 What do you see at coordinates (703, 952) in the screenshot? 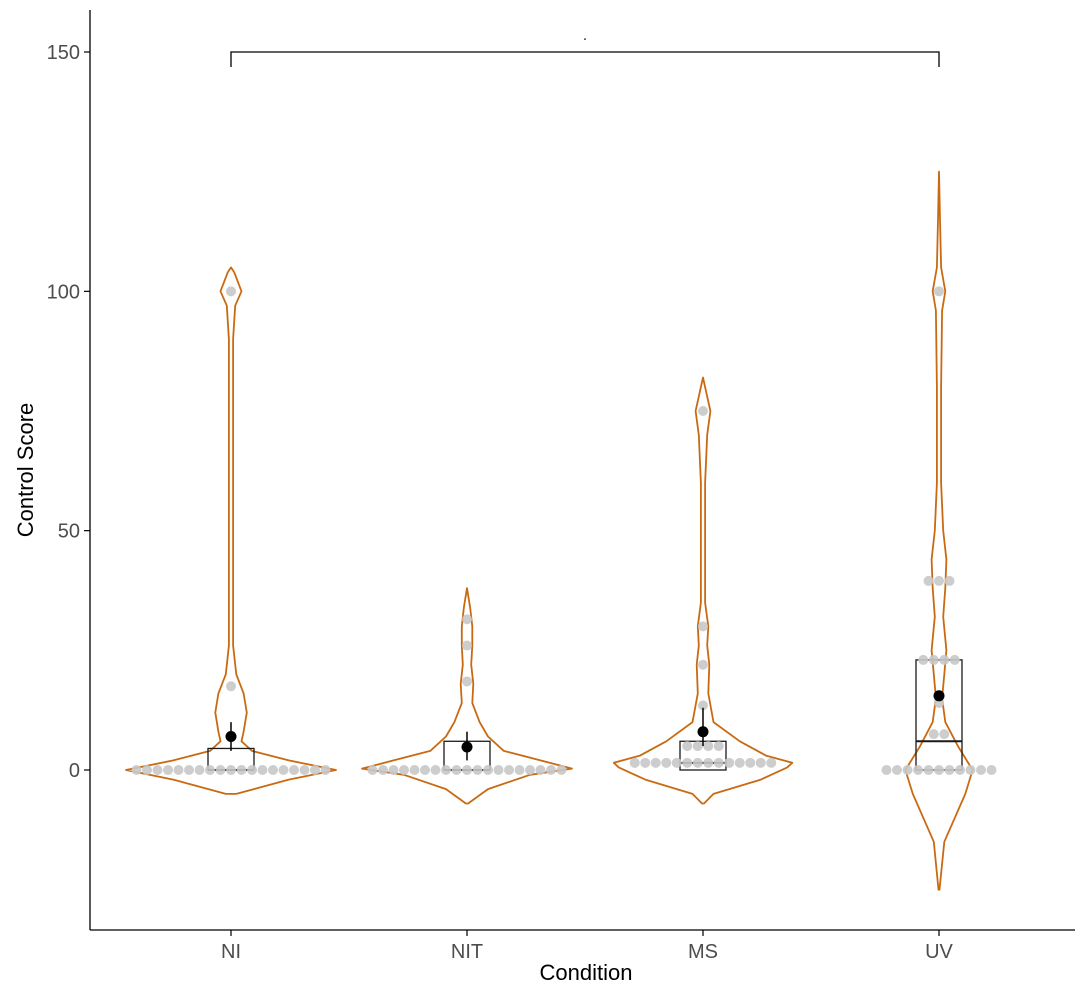
I see `x-tick-label: MS` at bounding box center [703, 952].